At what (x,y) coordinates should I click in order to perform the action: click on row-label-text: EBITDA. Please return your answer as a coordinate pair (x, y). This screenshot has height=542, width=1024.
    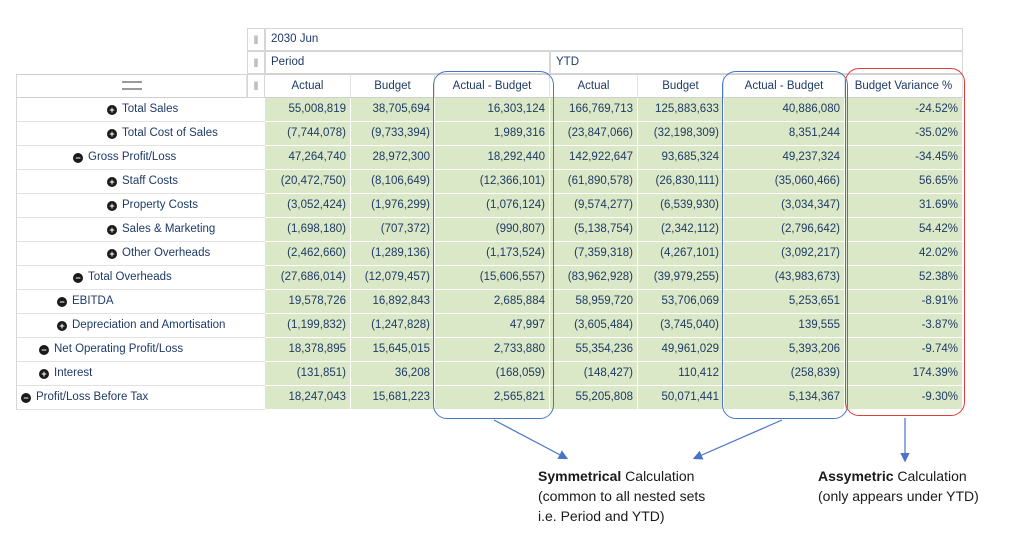
    Looking at the image, I should click on (93, 301).